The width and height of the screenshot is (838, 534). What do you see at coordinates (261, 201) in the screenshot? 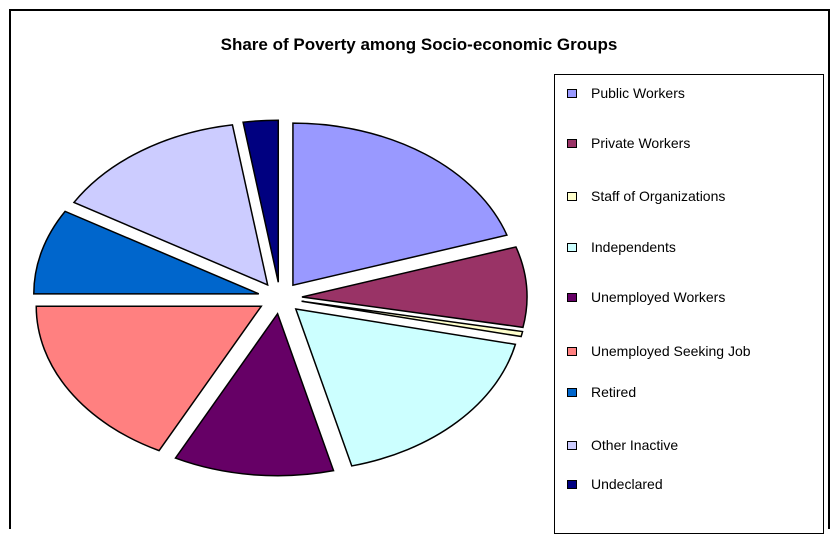
I see `pie-slice-undeclared` at bounding box center [261, 201].